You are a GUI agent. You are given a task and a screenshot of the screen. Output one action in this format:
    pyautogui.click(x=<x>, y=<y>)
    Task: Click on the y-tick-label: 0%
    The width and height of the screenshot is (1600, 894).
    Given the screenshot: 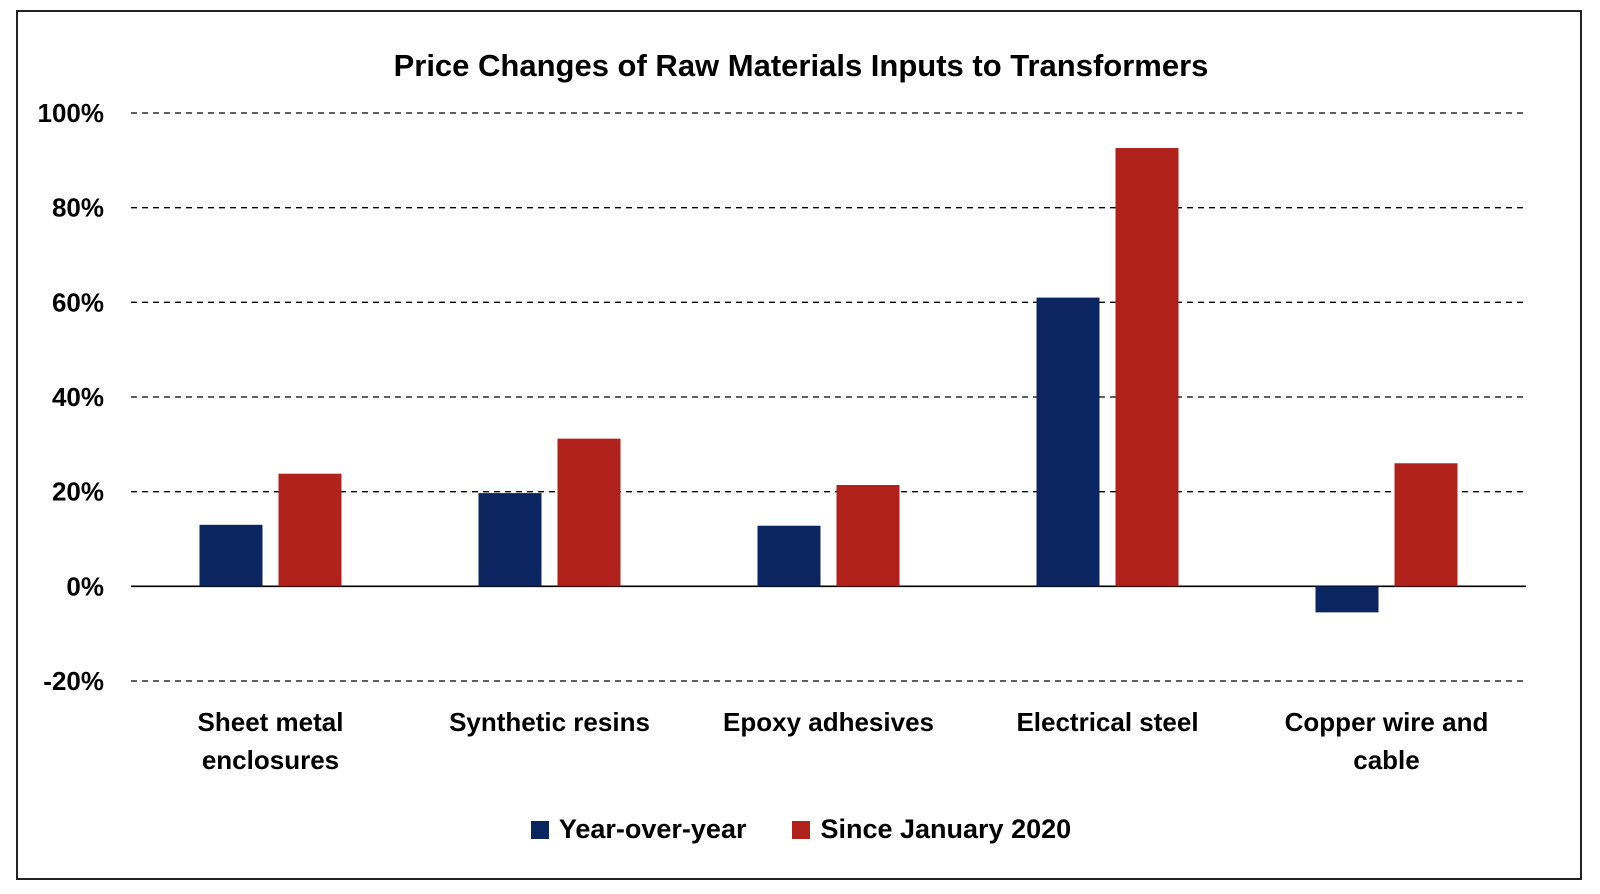 What is the action you would take?
    pyautogui.click(x=85, y=586)
    